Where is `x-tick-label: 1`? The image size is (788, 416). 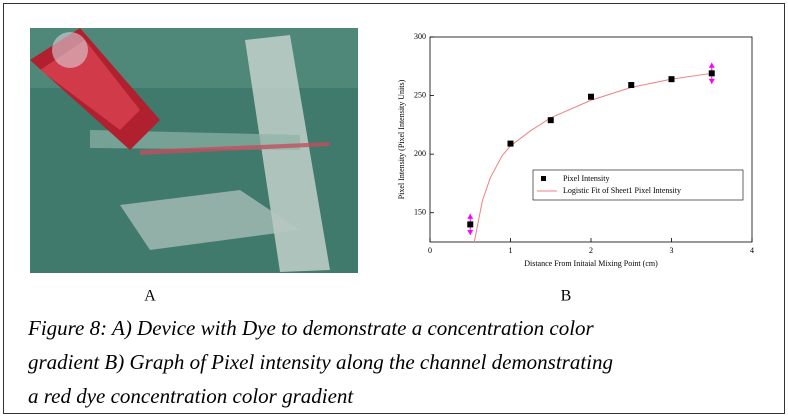 x-tick-label: 1 is located at coordinates (511, 250).